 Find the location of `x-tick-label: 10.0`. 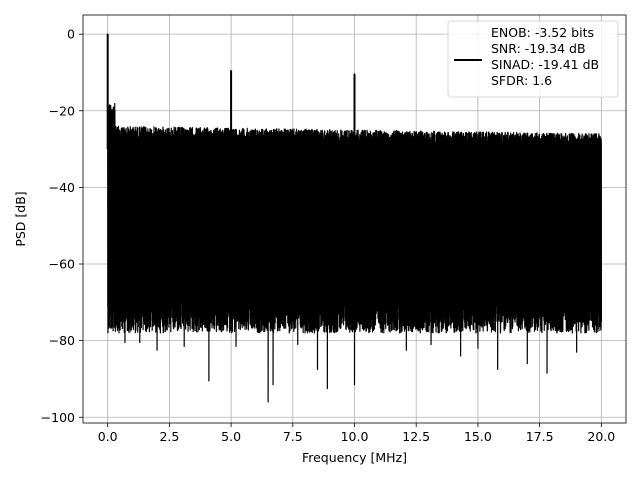

x-tick-label: 10.0 is located at coordinates (355, 436).